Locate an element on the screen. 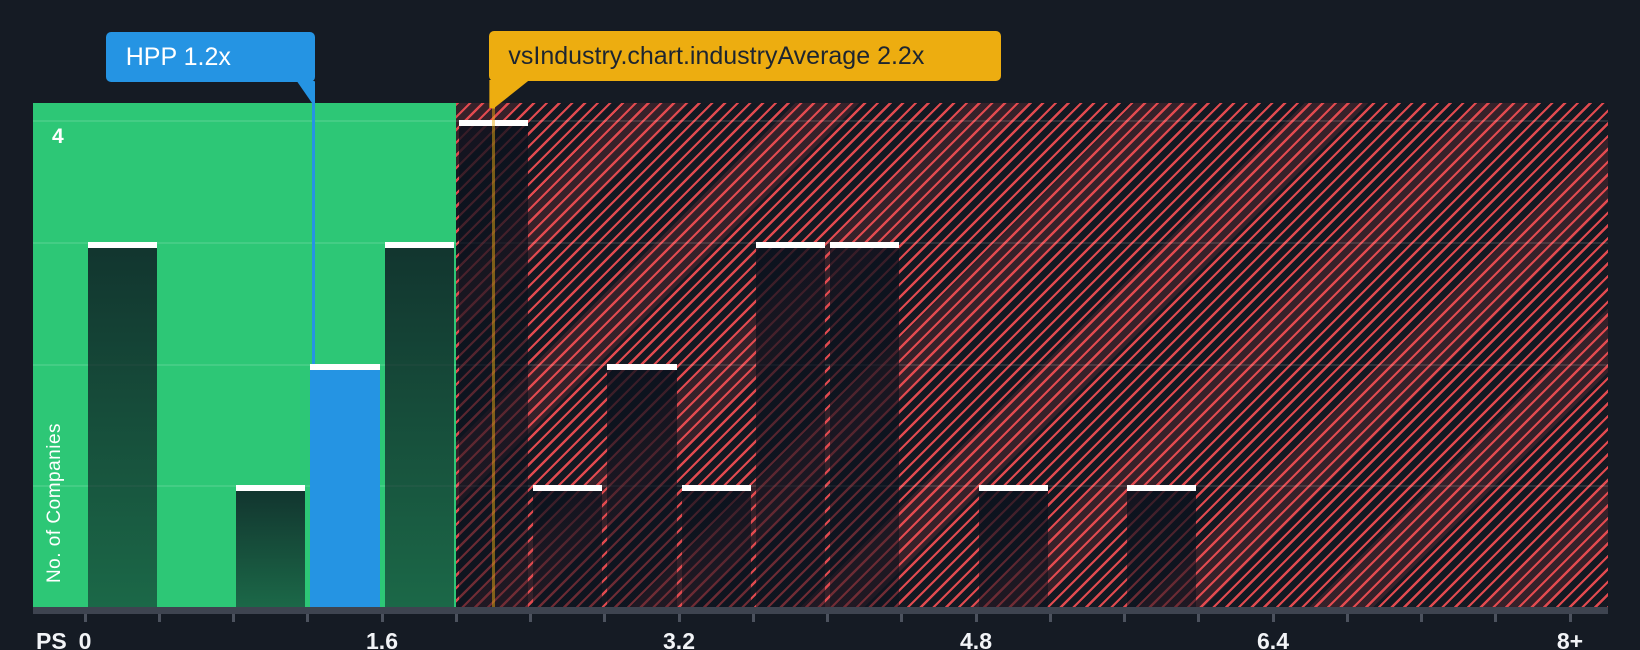  industry-tooltip-label: vsIndustry.chart.industryAverage 2.2x is located at coordinates (716, 56).